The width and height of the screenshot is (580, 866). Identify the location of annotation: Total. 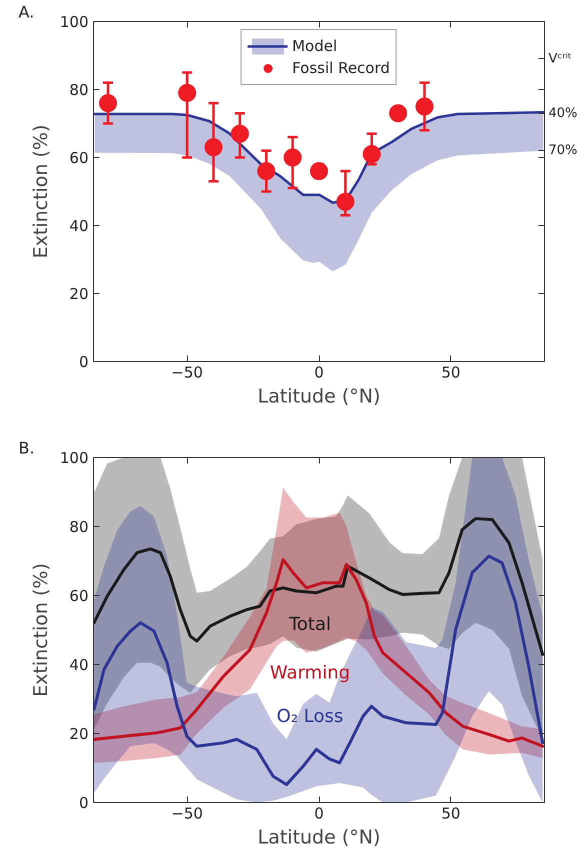
(310, 624).